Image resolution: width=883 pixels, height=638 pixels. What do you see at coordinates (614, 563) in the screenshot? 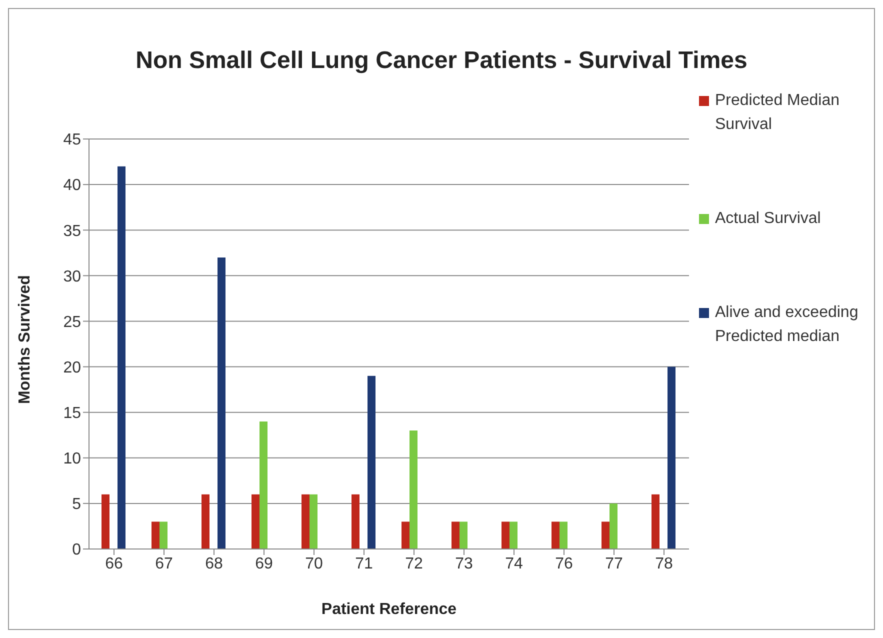
I see `x-tick-label: 77` at bounding box center [614, 563].